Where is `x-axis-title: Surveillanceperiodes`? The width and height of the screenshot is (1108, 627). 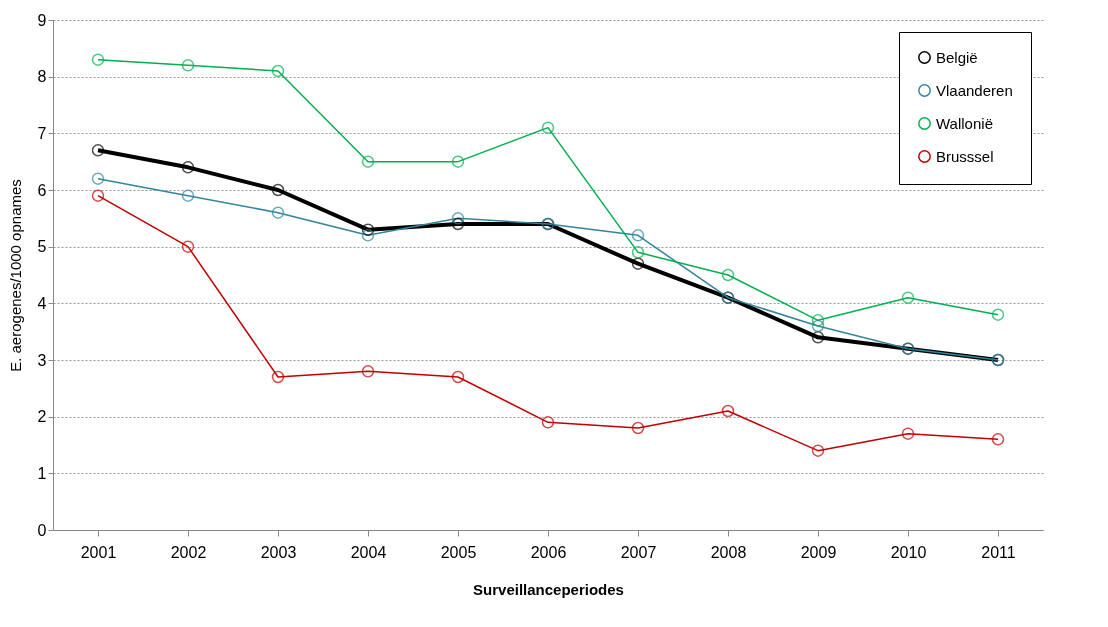
x-axis-title: Surveillanceperiodes is located at coordinates (548, 589).